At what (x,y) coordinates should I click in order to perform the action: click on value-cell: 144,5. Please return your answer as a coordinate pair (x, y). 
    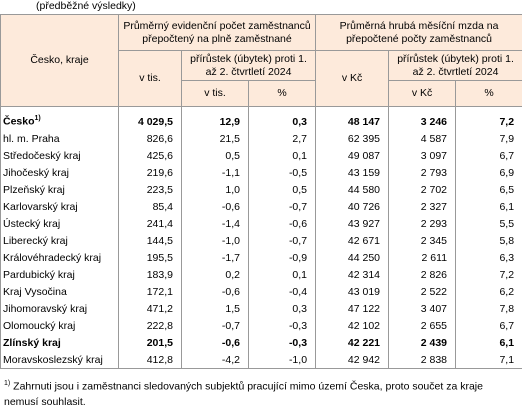
    Looking at the image, I should click on (150, 240).